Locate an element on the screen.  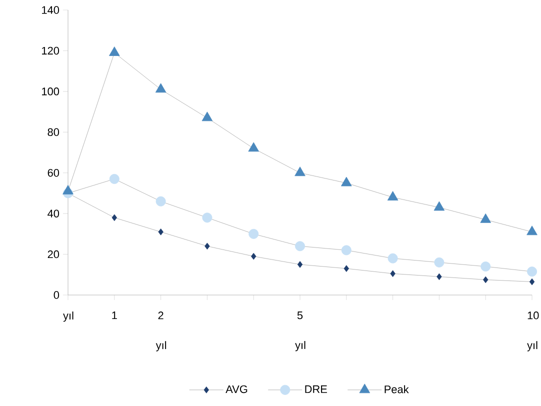
y-tick-label: 100 is located at coordinates (51, 92).